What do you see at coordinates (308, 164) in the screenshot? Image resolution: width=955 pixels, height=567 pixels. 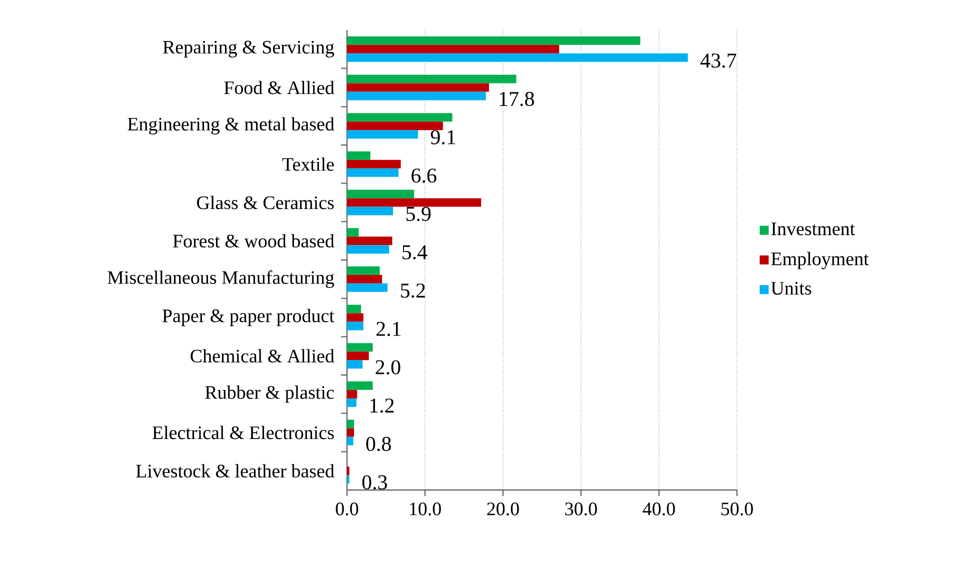 I see `y-tick-label: Textile` at bounding box center [308, 164].